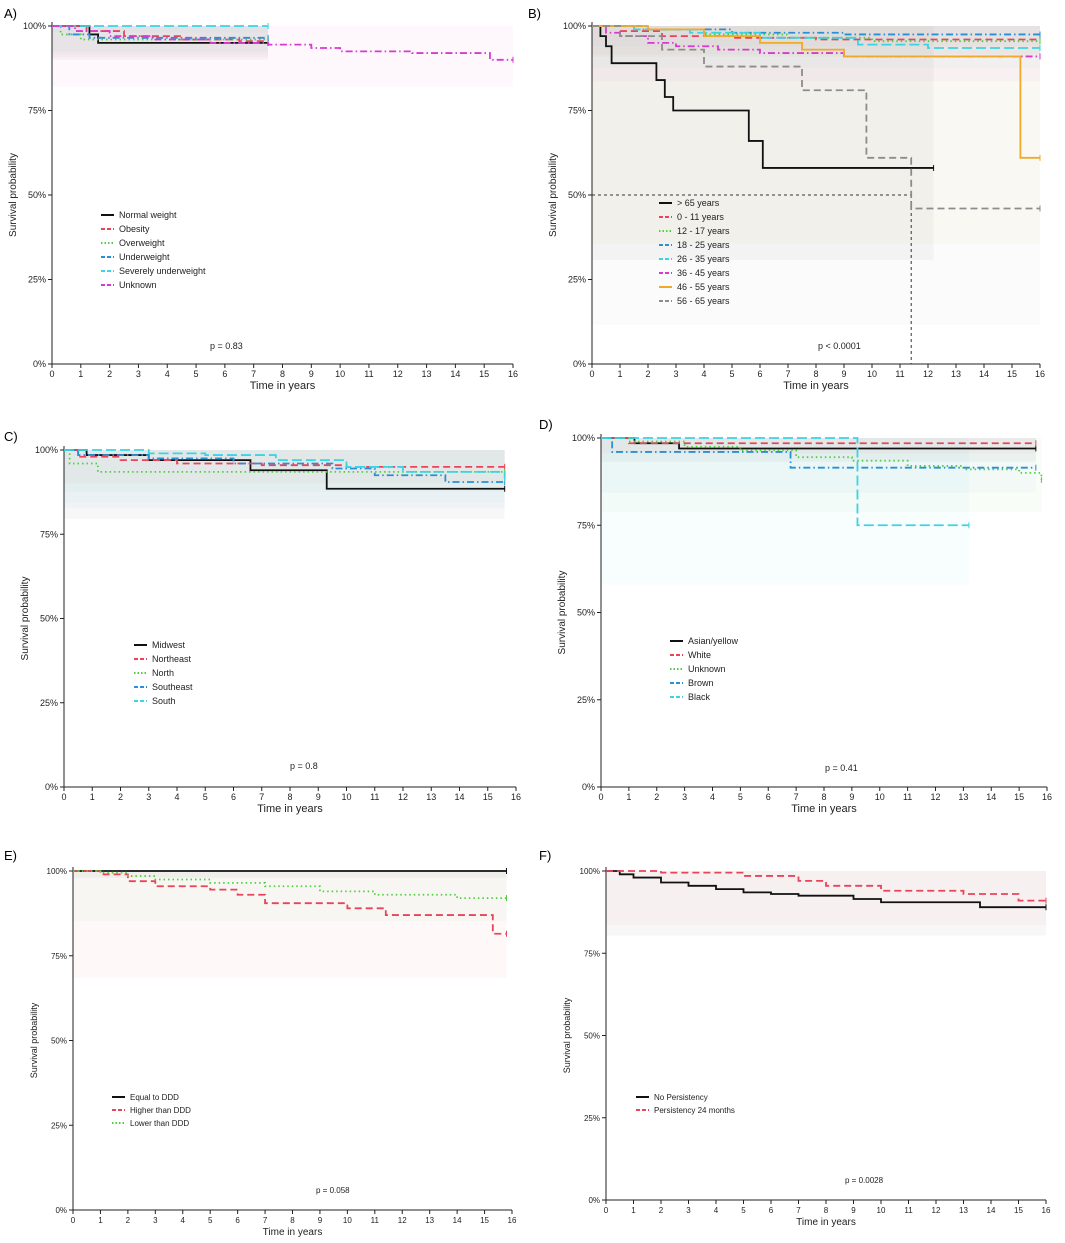 The image size is (1065, 1243). I want to click on km-curve-12-17-years, so click(816, 34).